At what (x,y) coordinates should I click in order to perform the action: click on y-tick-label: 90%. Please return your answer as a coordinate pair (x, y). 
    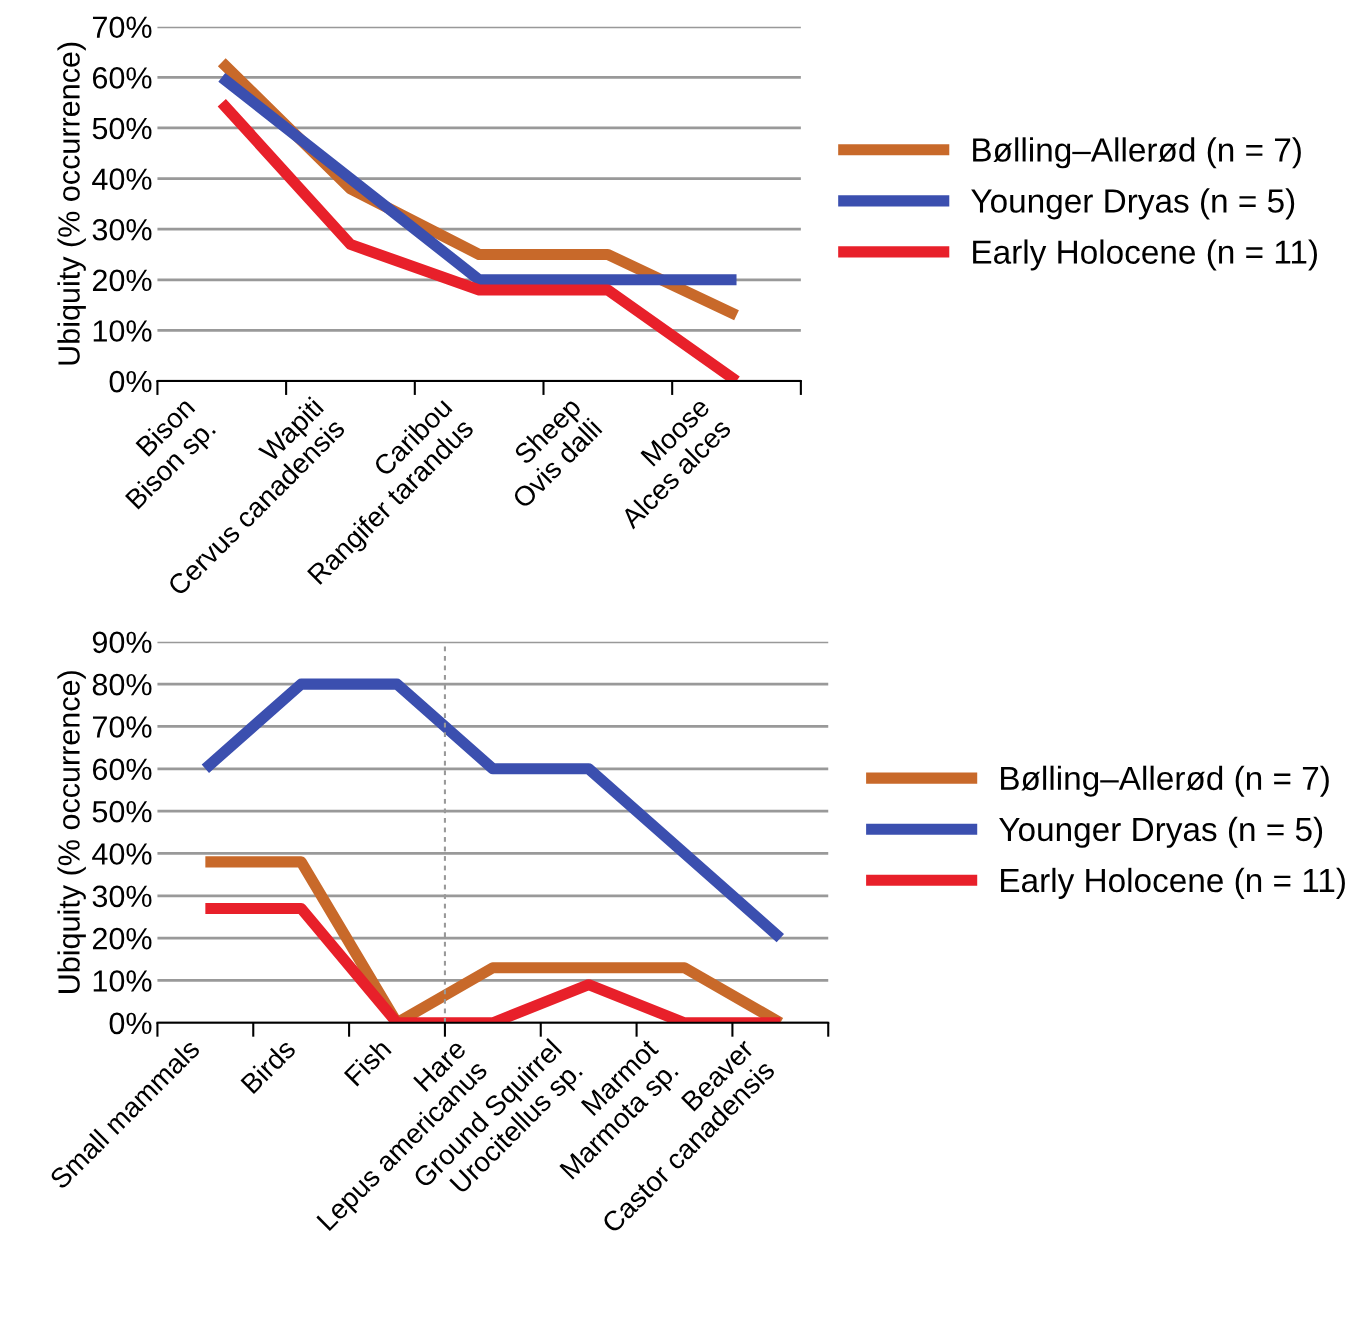
    Looking at the image, I should click on (122, 642).